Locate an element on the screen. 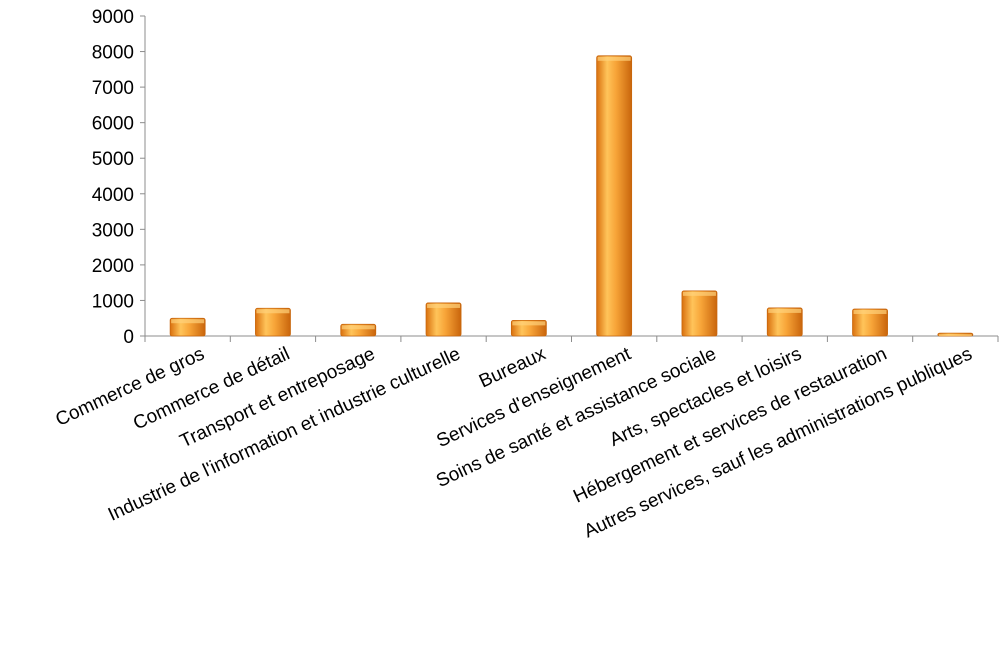 The image size is (1000, 665). y-tick-label: 4000 is located at coordinates (113, 195).